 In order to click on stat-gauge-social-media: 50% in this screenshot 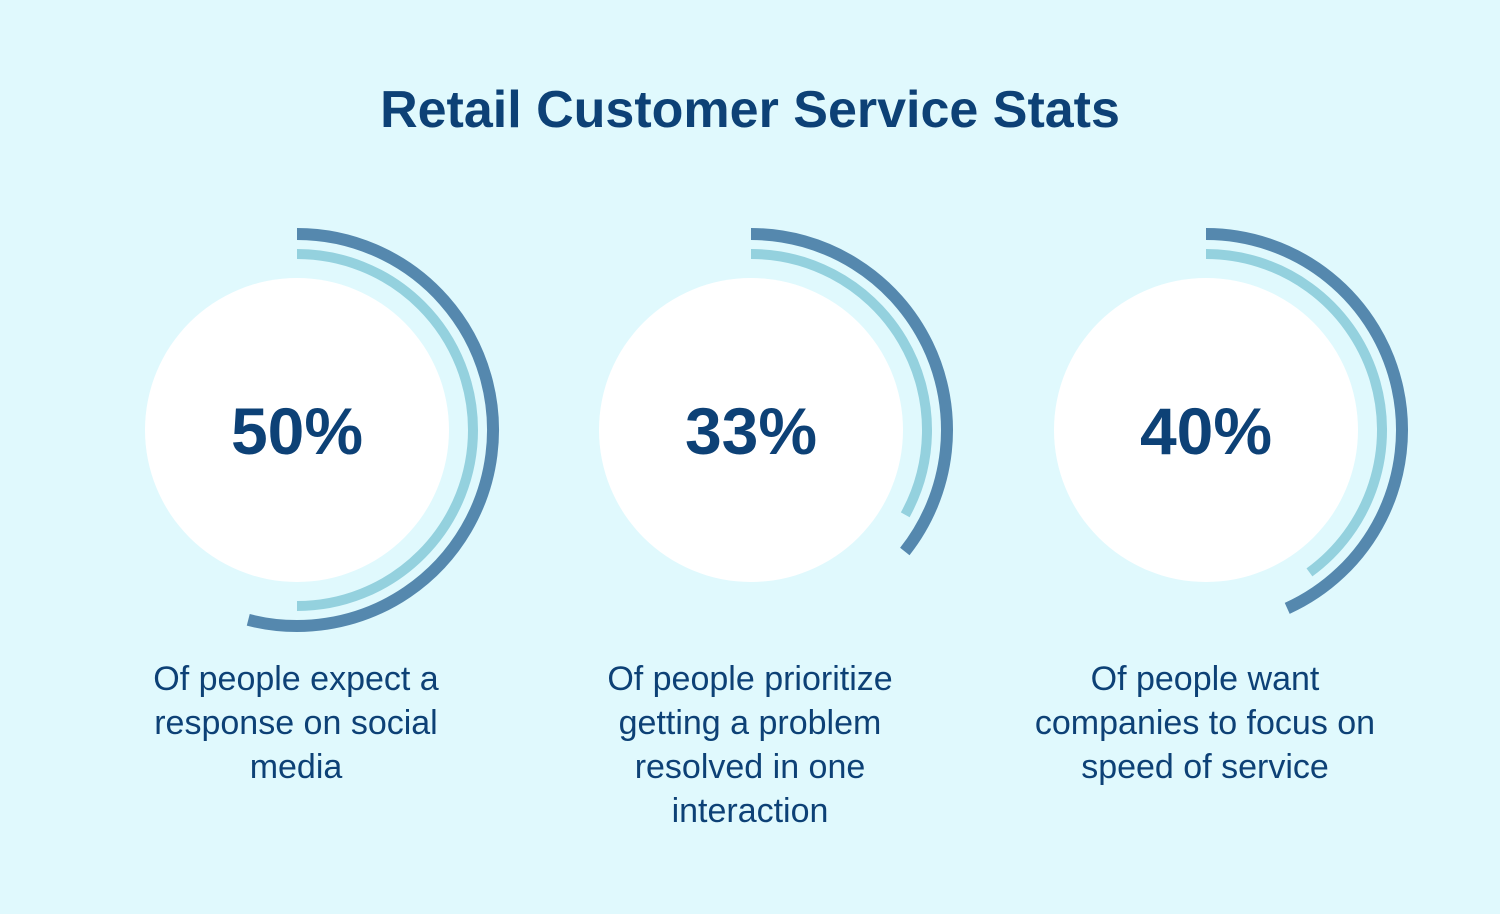, I will do `click(322, 430)`.